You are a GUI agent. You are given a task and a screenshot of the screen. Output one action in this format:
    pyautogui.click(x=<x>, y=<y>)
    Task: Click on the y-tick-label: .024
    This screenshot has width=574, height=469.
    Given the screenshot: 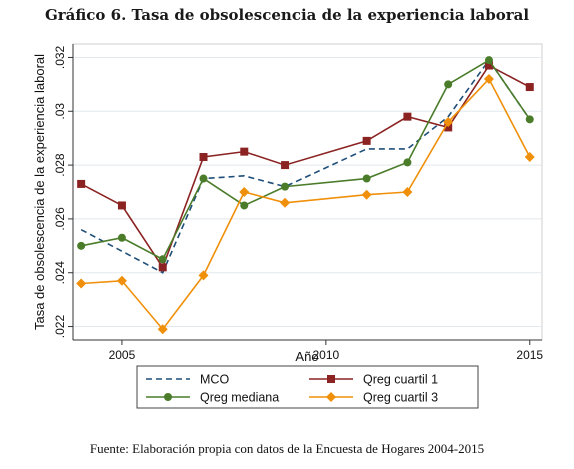 What is the action you would take?
    pyautogui.click(x=60, y=273)
    